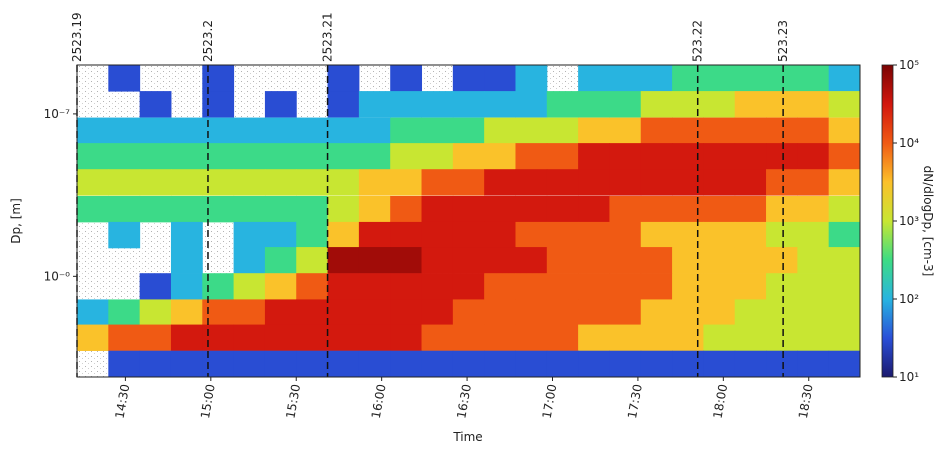 The width and height of the screenshot is (945, 449). What do you see at coordinates (698, 41) in the screenshot?
I see `event-label: 523.22` at bounding box center [698, 41].